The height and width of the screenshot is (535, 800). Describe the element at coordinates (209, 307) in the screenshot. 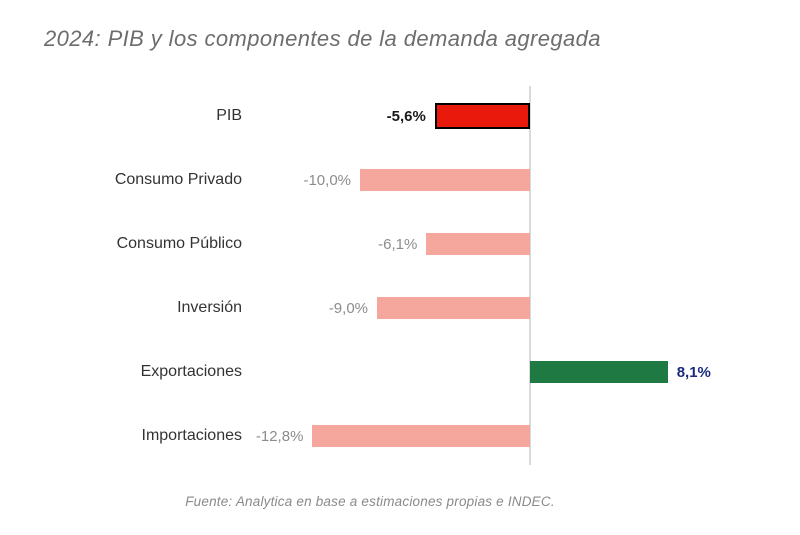

I see `category-label: Inversión` at that location.